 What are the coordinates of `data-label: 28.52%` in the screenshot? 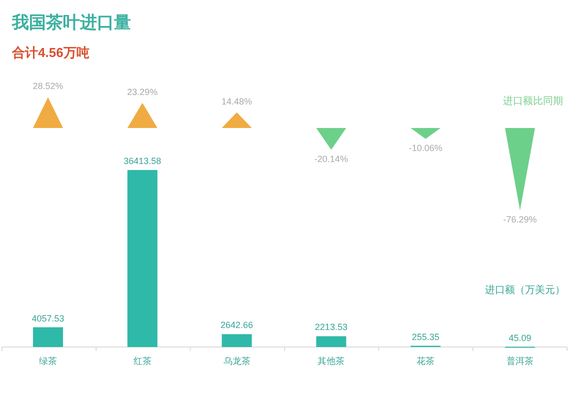 It's located at (48, 86).